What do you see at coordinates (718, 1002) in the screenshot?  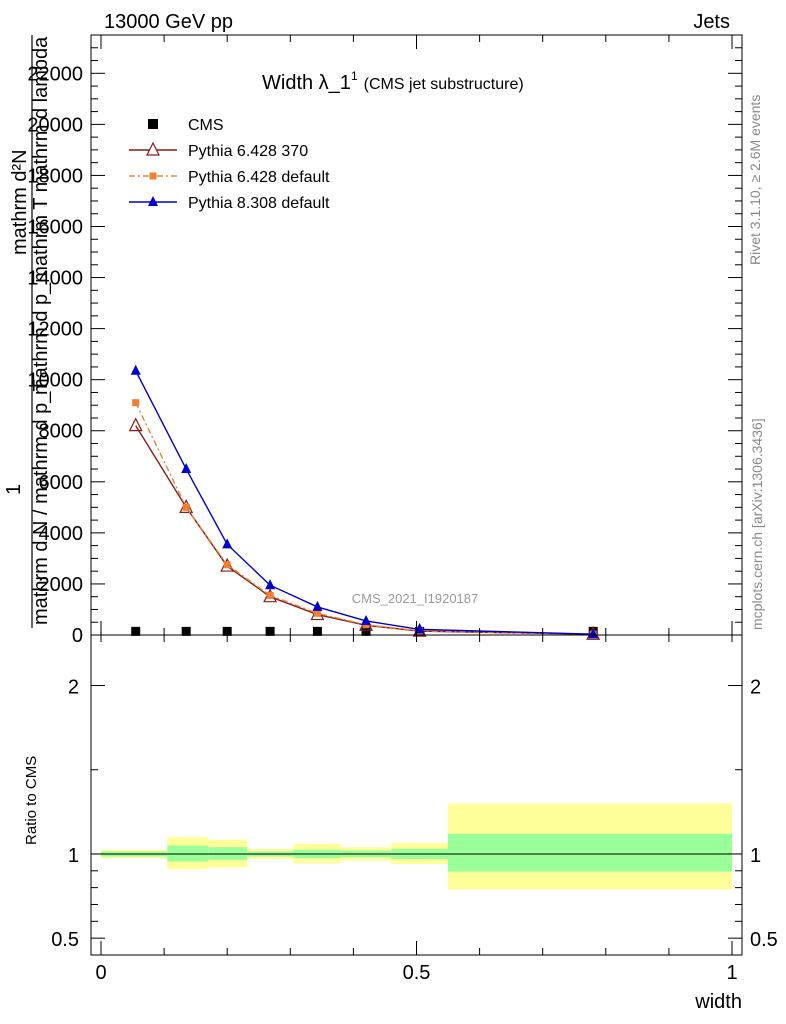 I see `x-axis-label: width` at bounding box center [718, 1002].